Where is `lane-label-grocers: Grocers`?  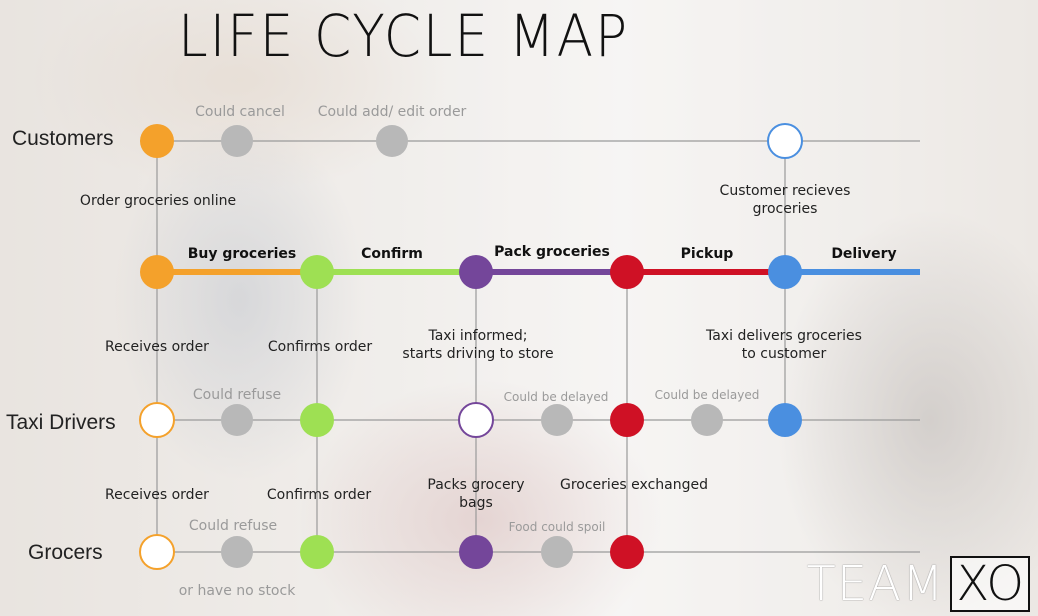
lane-label-grocers: Grocers is located at coordinates (65, 552).